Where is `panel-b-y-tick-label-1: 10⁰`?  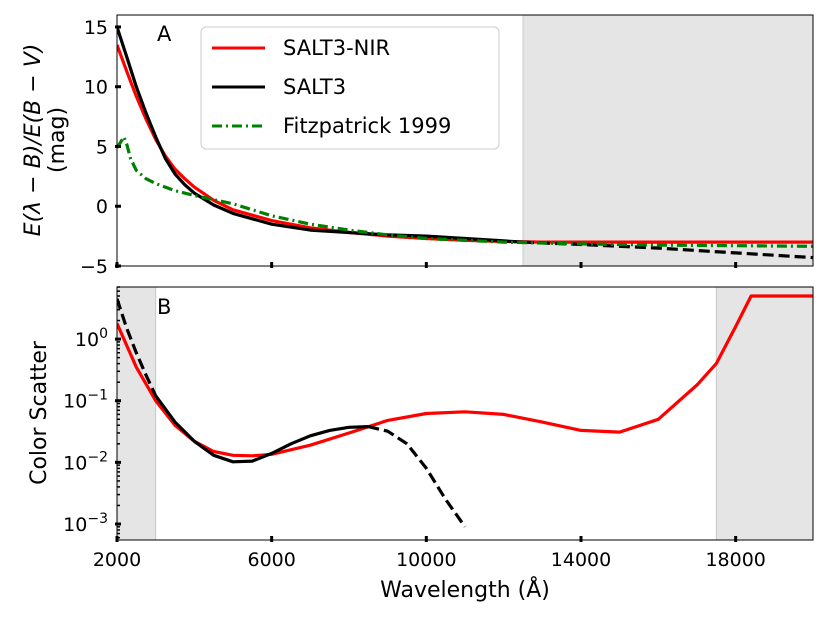 panel-b-y-tick-label-1: 10⁰ is located at coordinates (91, 338).